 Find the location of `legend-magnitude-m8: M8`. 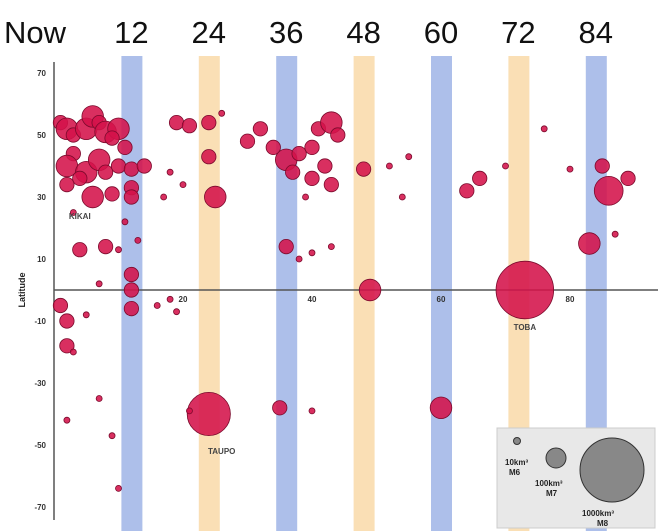

legend-magnitude-m8: M8 is located at coordinates (603, 523).